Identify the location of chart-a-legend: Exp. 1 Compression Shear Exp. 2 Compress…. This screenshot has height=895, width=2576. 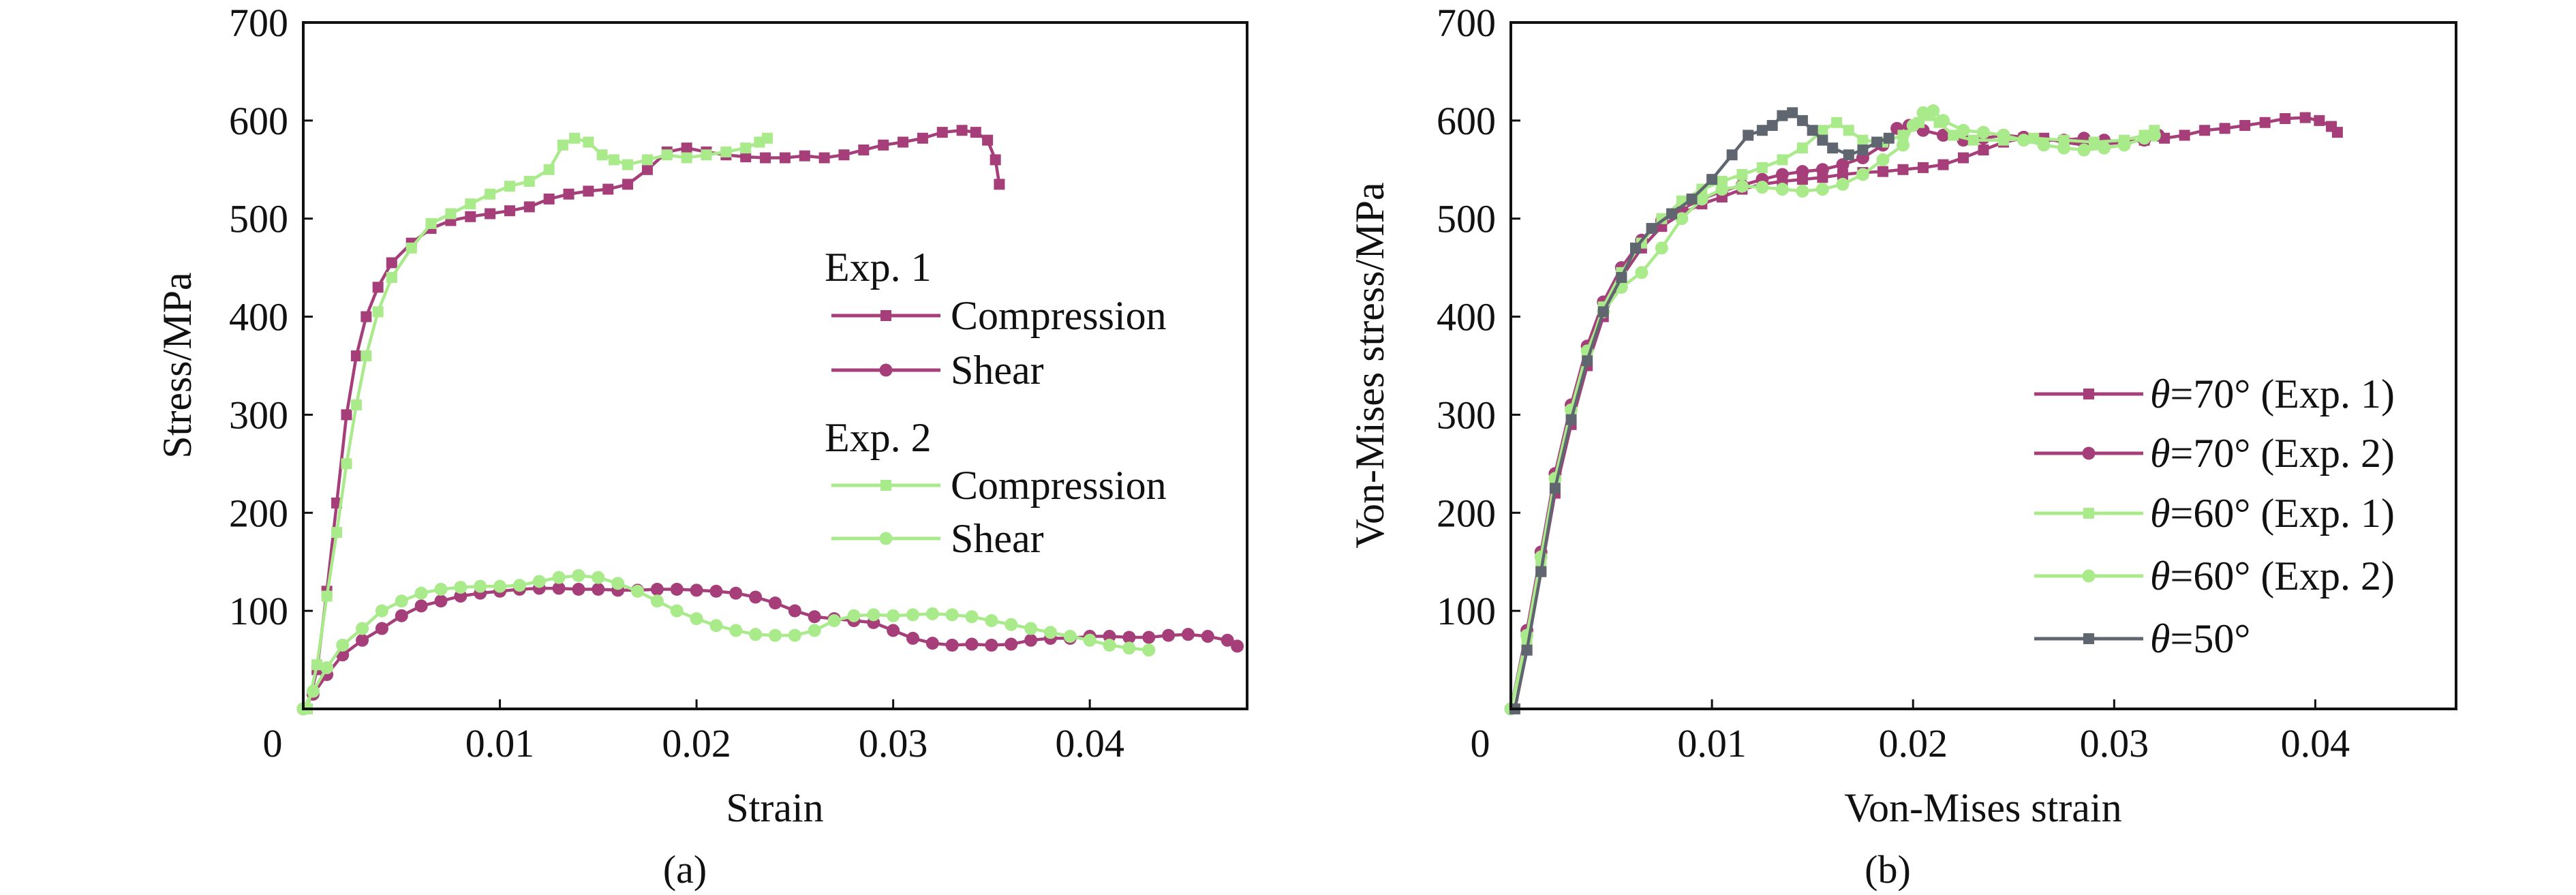
(996, 403).